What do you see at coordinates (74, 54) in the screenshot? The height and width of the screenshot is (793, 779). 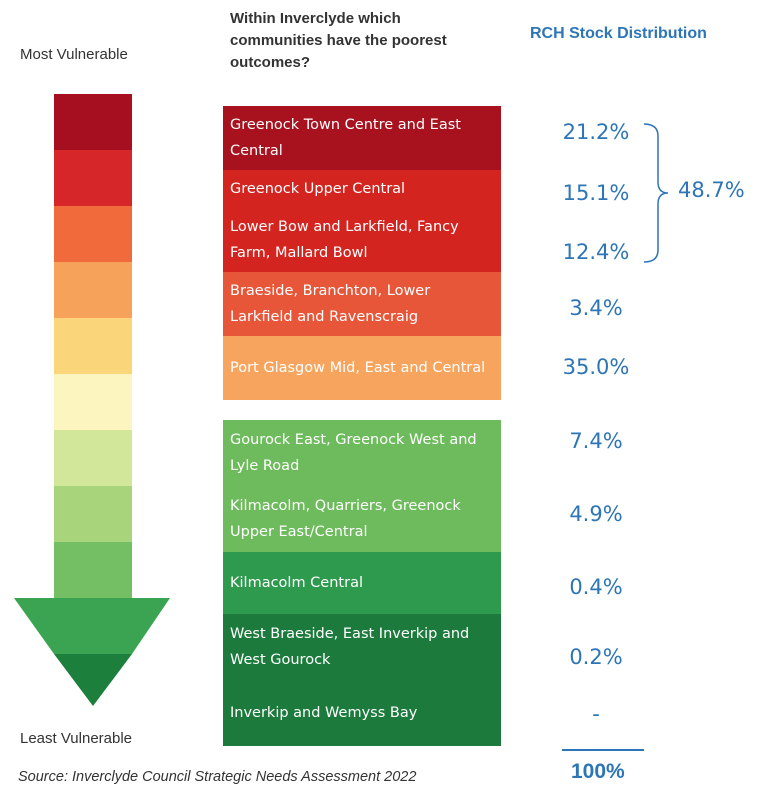 I see `most-vulnerable-label: Most Vulnerable` at bounding box center [74, 54].